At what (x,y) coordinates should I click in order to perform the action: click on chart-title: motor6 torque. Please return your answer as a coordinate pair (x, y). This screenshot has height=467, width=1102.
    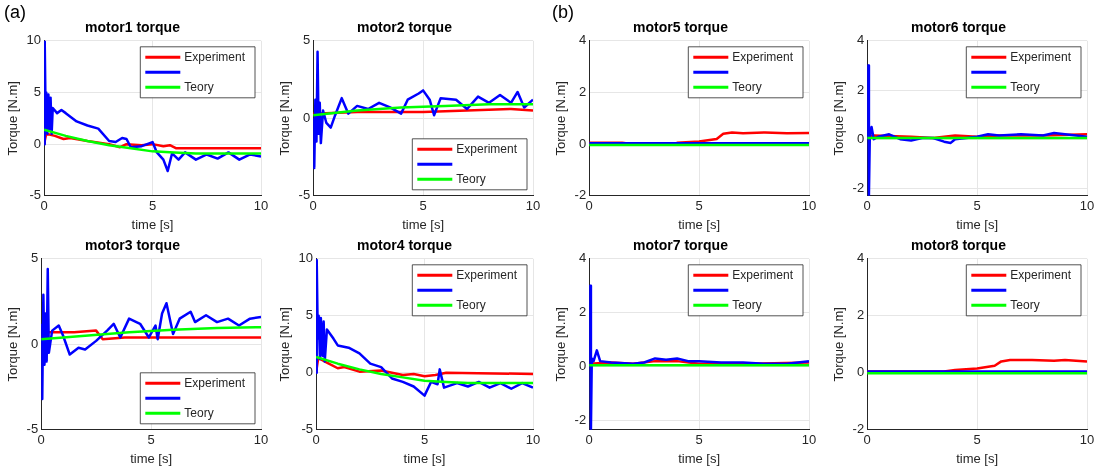
    Looking at the image, I should click on (959, 27).